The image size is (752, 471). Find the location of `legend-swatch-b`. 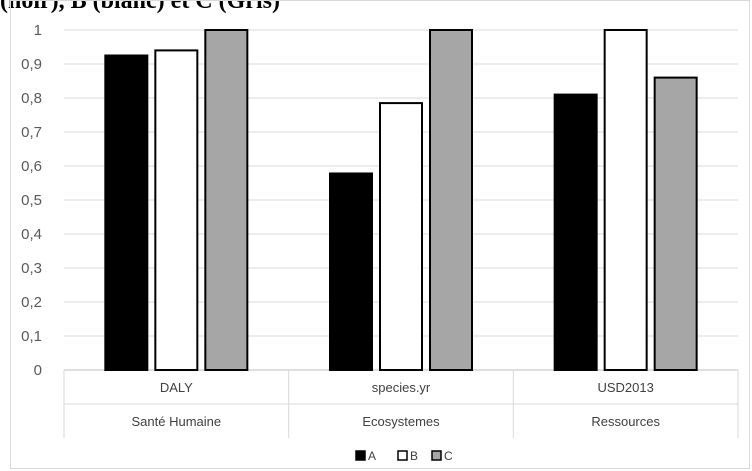

legend-swatch-b is located at coordinates (402, 455).